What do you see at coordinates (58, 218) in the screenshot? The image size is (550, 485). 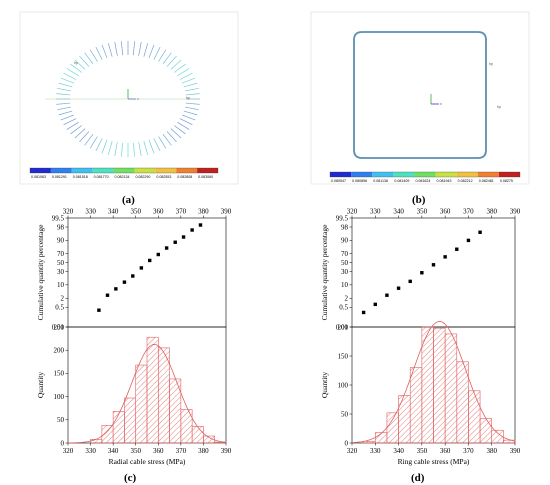 I see `y-tick-label: 99.5` at bounding box center [58, 218].